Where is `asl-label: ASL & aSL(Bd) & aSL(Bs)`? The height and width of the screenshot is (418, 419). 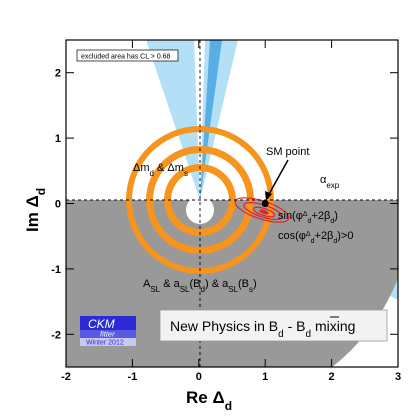 asl-label: ASL & aSL(Bd) & aSL(Bs) is located at coordinates (200, 286).